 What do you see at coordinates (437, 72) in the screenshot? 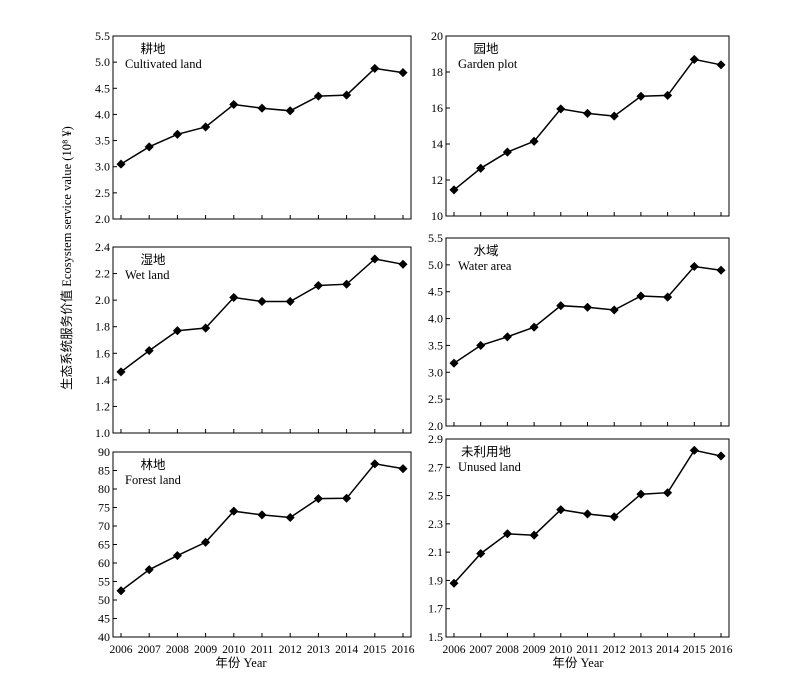
I see `y-tick-label: 18` at bounding box center [437, 72].